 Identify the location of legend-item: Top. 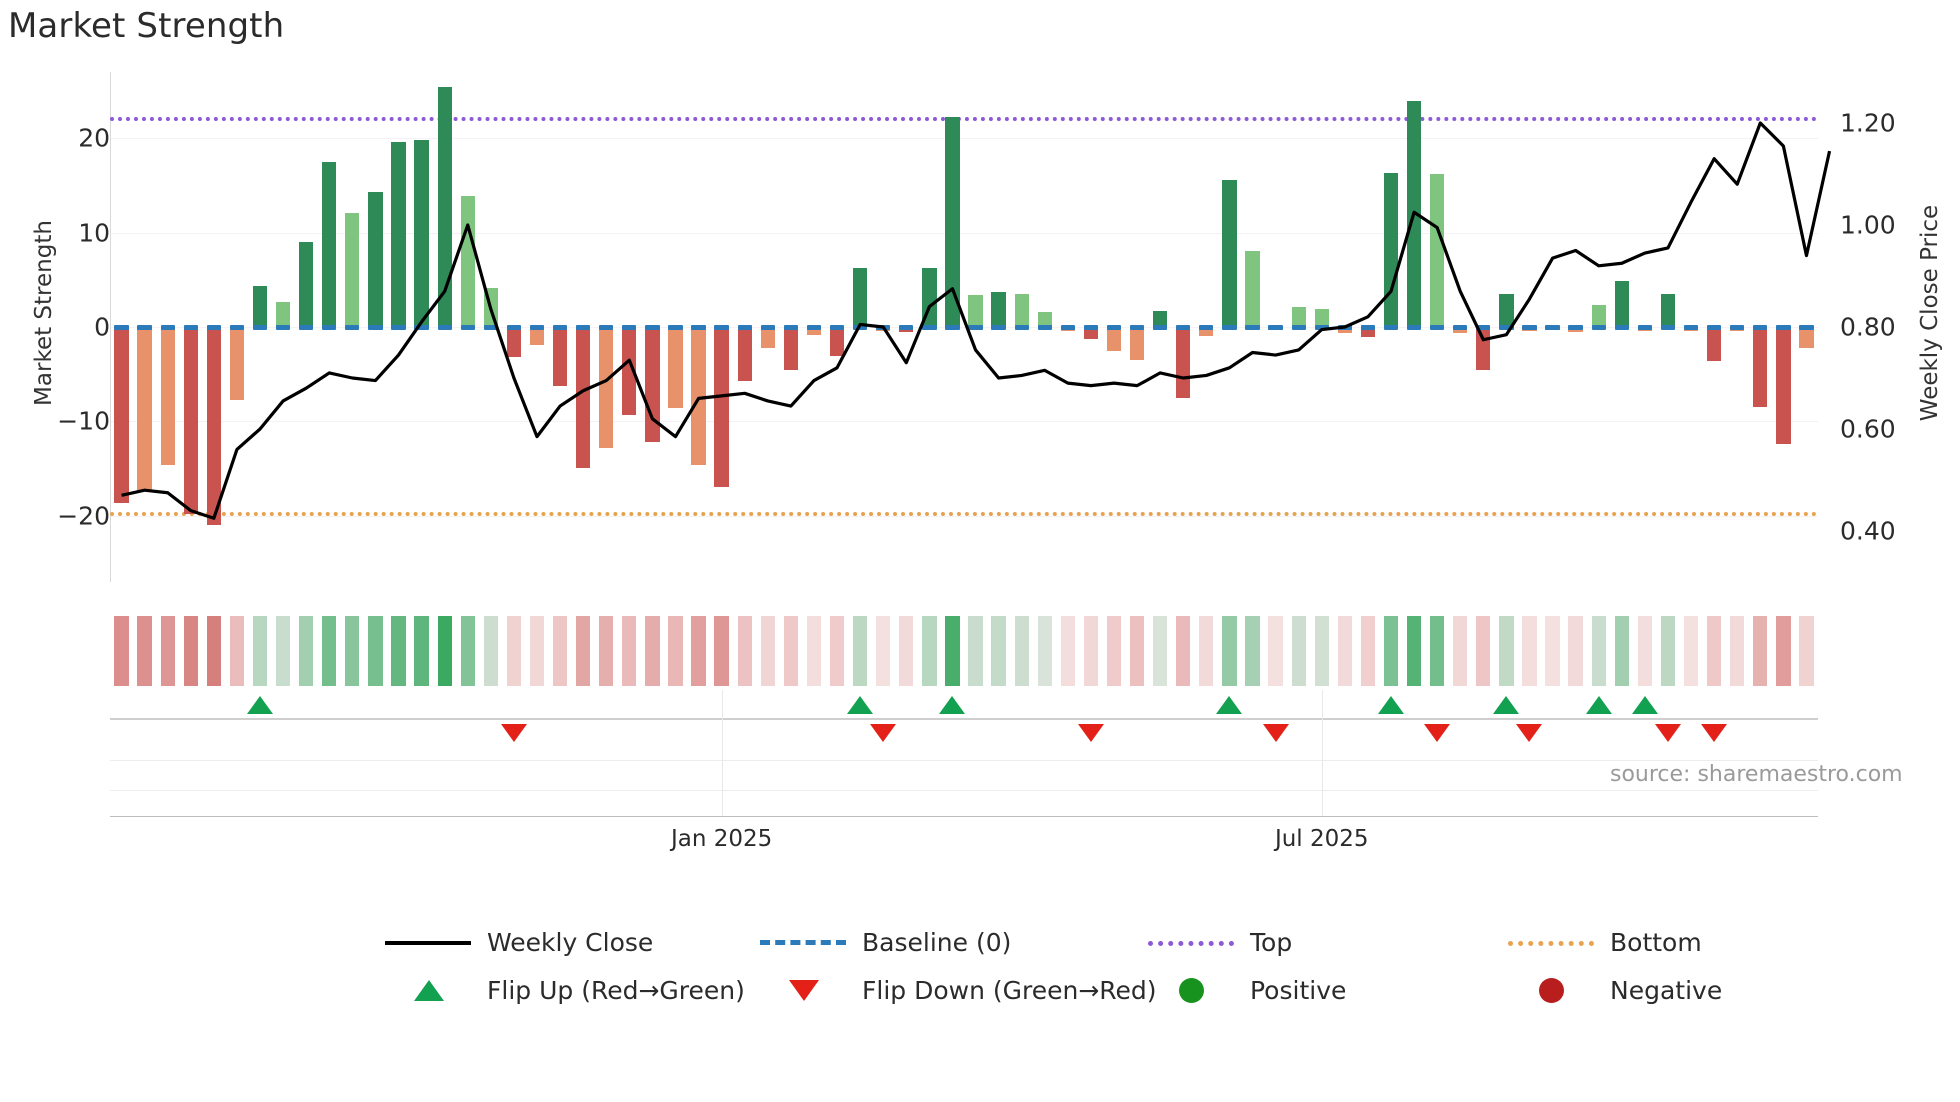
(1220, 942).